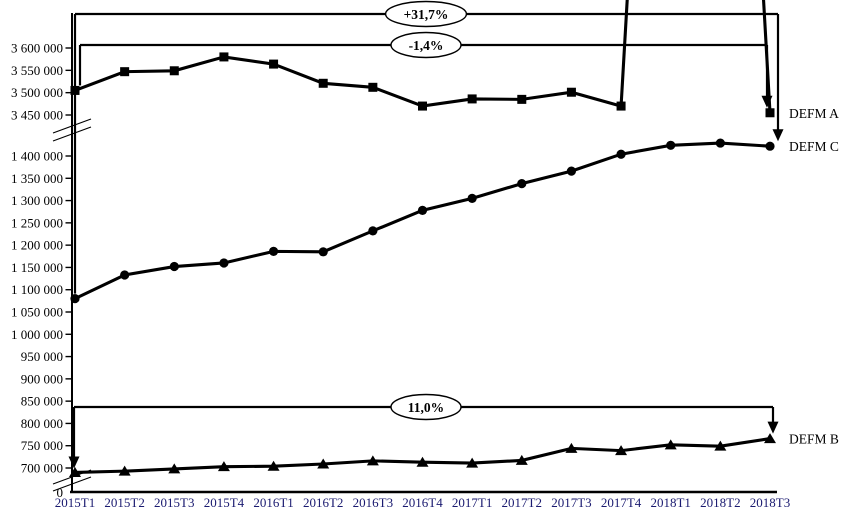 The width and height of the screenshot is (847, 525). What do you see at coordinates (37, 289) in the screenshot?
I see `y-axis-label: 1 100 000` at bounding box center [37, 289].